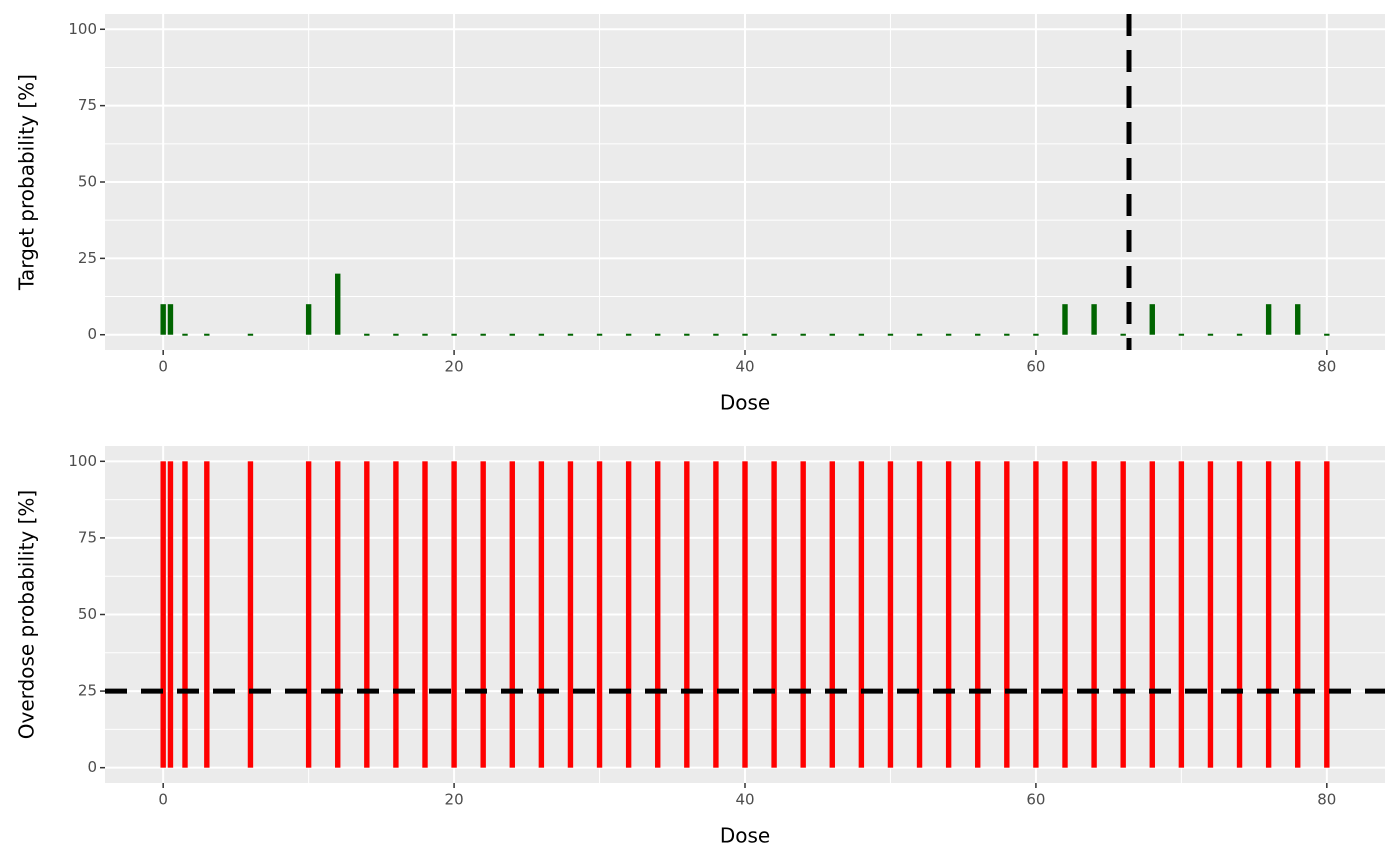 The height and width of the screenshot is (866, 1400). I want to click on y-axis-title: Target probability [%], so click(27, 182).